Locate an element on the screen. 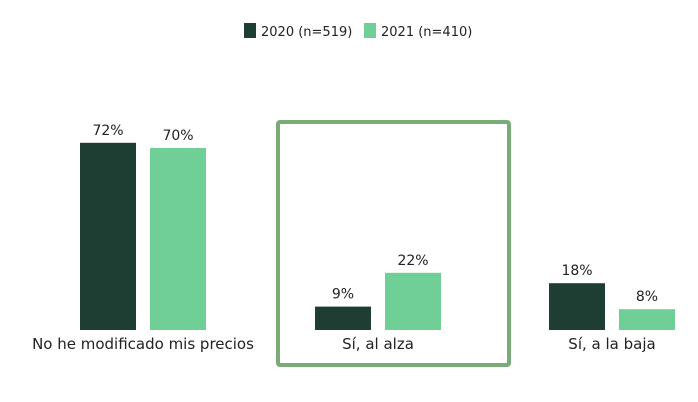  data-label-a-la-baja-2020: 18% is located at coordinates (576, 271).